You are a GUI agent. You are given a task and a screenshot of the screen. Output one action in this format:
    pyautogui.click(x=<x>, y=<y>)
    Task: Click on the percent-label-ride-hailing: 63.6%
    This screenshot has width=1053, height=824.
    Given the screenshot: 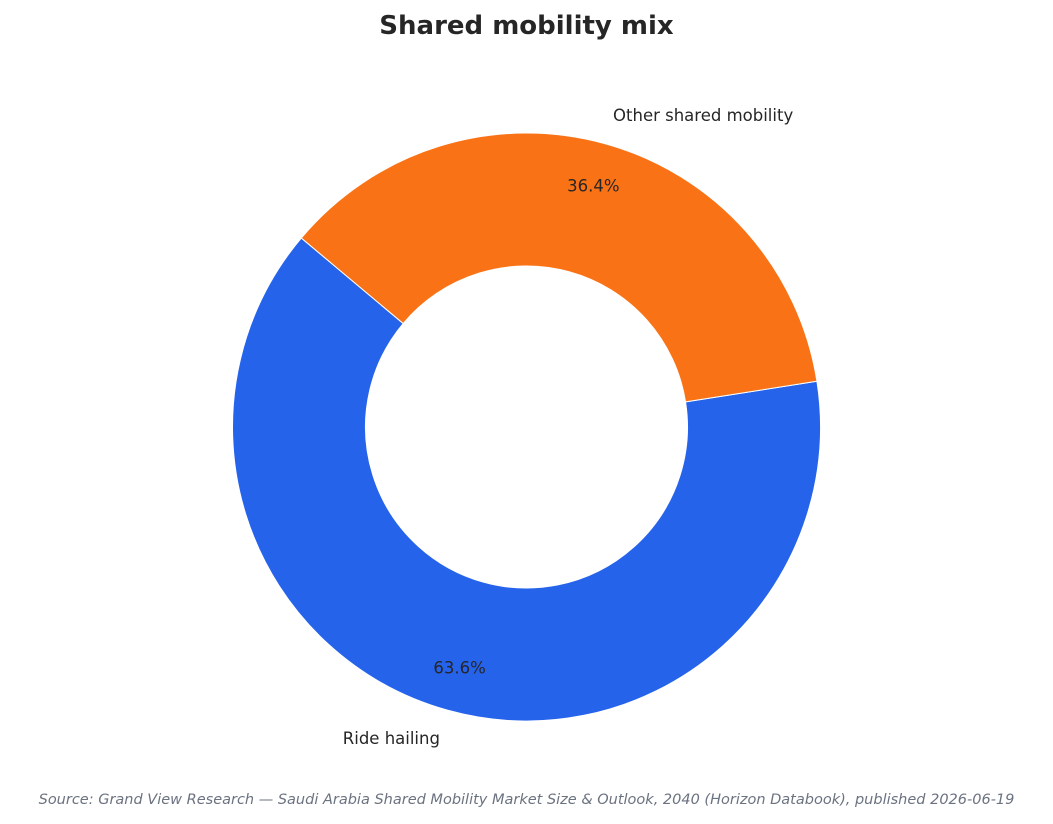 What is the action you would take?
    pyautogui.click(x=459, y=667)
    